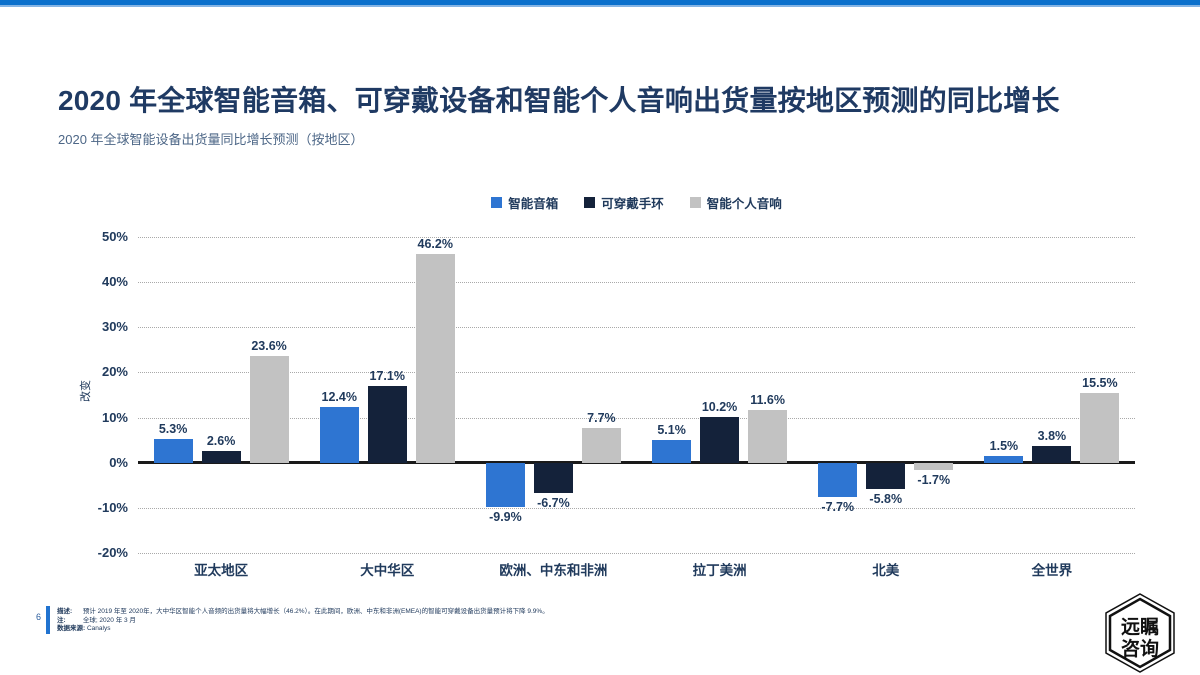 This screenshot has height=675, width=1200. What do you see at coordinates (1100, 382) in the screenshot?
I see `bar-value-label: 15.5%` at bounding box center [1100, 382].